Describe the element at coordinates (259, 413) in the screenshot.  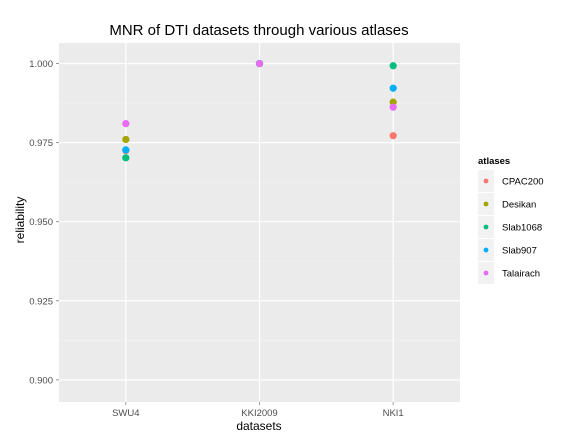
I see `x-tick-label: KKI2009` at that location.